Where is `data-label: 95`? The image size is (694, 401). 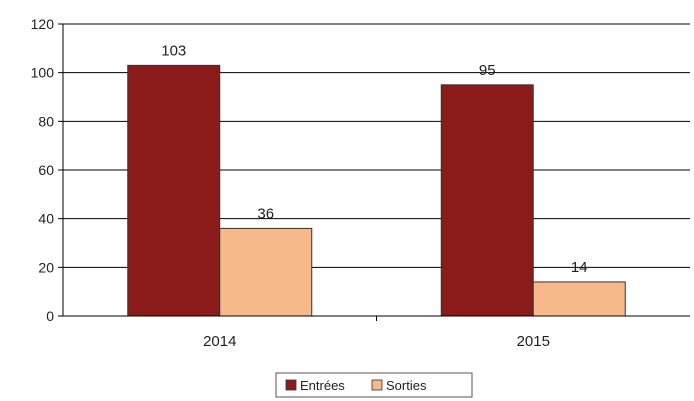
data-label: 95 is located at coordinates (487, 70).